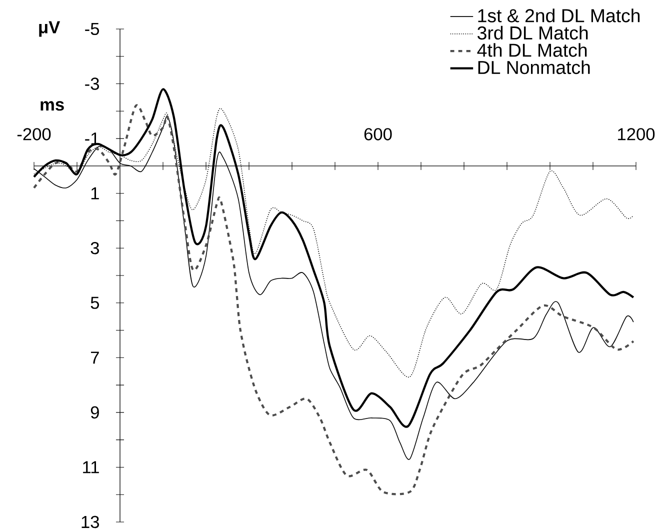  I want to click on y-tick-label: -3, so click(92, 84).